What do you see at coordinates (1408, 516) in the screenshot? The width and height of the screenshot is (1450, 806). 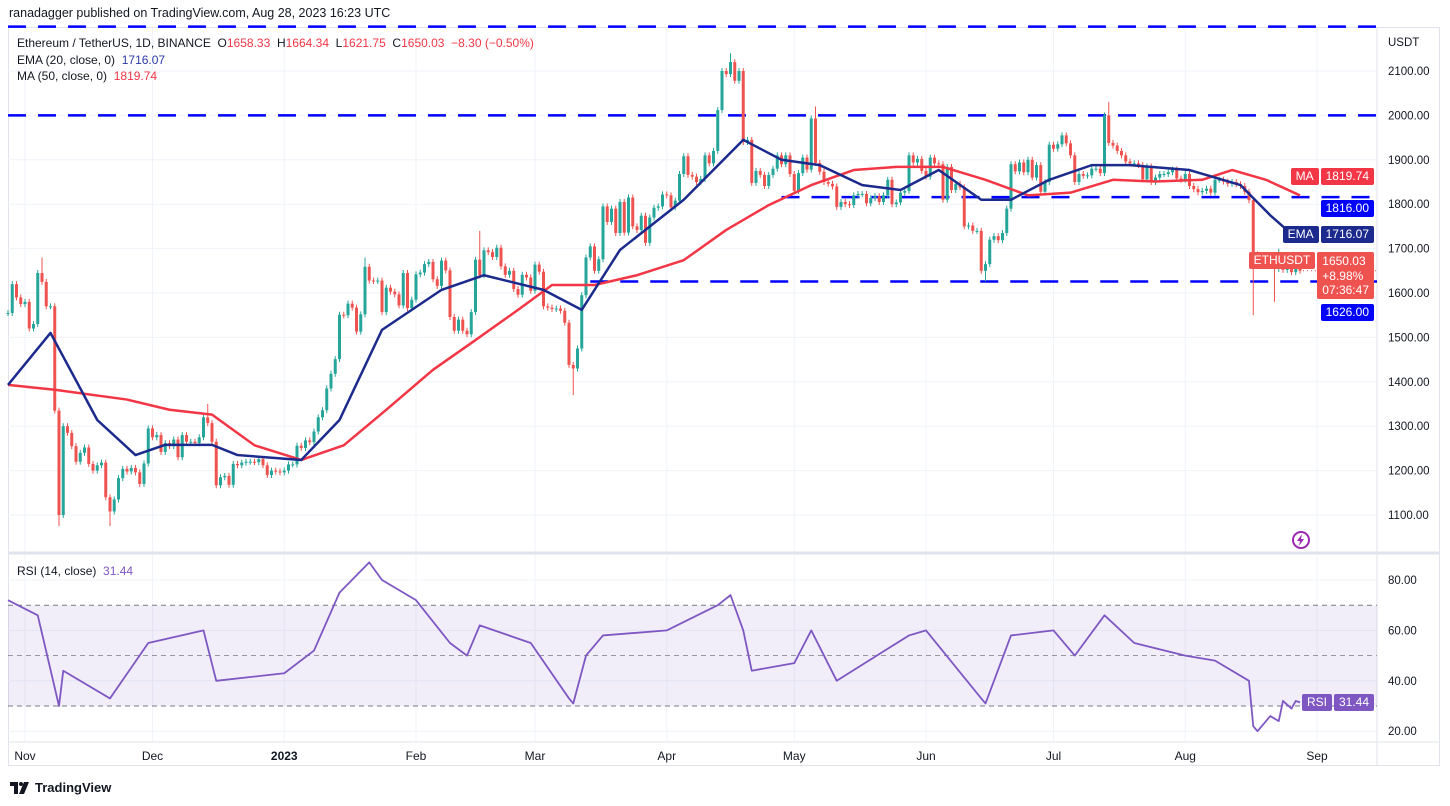 I see `price-tick-label: 1100.00` at bounding box center [1408, 516].